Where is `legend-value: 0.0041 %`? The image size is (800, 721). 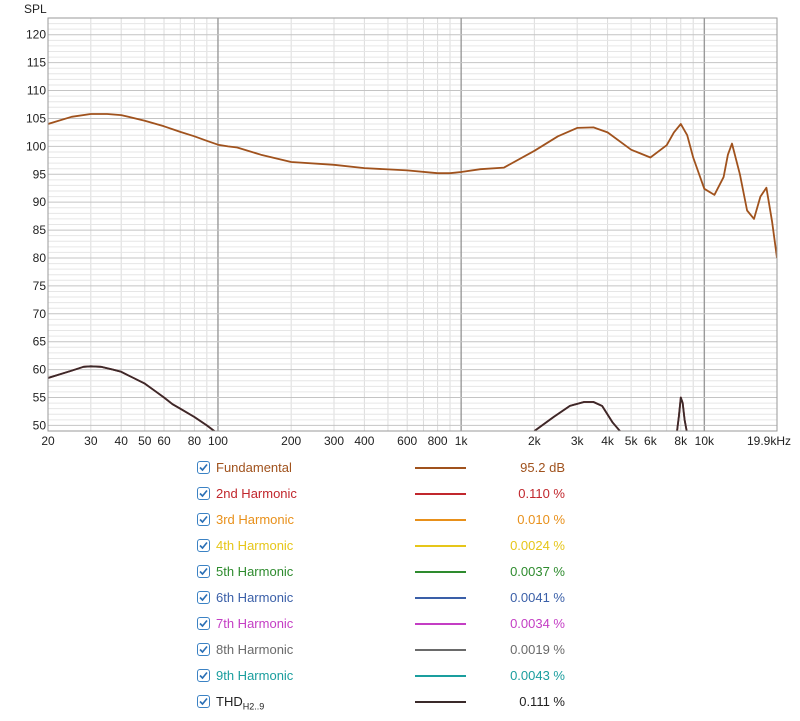 legend-value: 0.0041 % is located at coordinates (537, 597).